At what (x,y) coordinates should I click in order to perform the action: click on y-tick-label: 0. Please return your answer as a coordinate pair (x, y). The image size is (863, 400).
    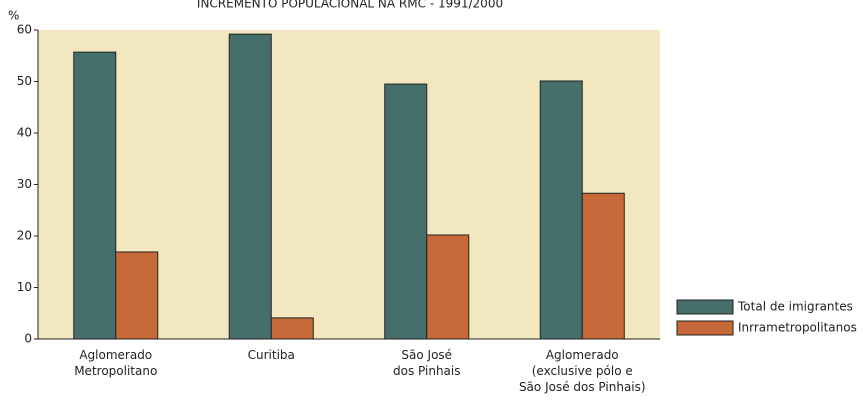
    Looking at the image, I should click on (28, 339).